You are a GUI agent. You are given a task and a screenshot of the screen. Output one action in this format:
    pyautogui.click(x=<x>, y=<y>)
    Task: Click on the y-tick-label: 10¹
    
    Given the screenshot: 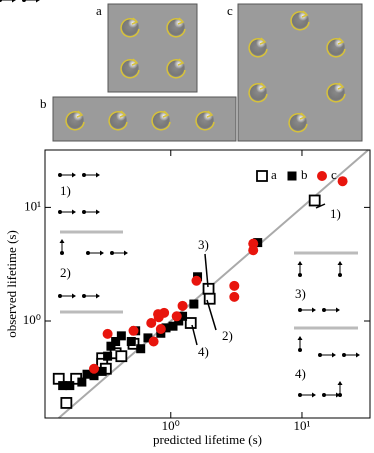 What is the action you would take?
    pyautogui.click(x=32, y=205)
    